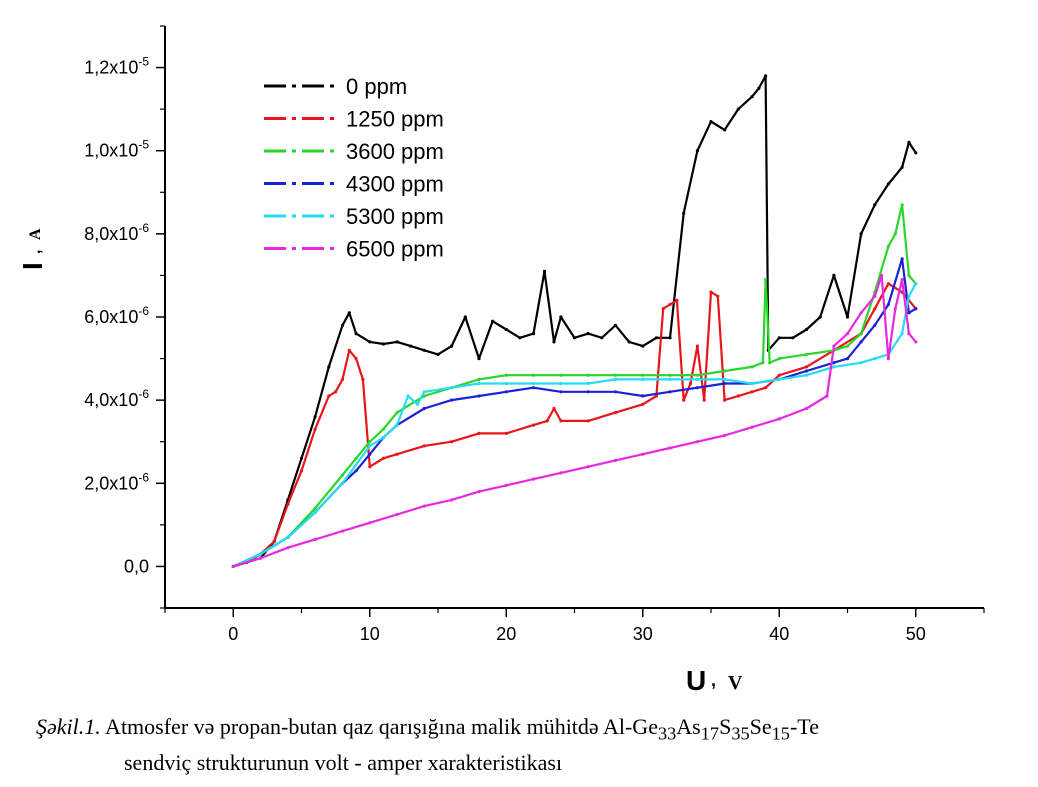  I want to click on legend-item: 0 ppm, so click(335, 86).